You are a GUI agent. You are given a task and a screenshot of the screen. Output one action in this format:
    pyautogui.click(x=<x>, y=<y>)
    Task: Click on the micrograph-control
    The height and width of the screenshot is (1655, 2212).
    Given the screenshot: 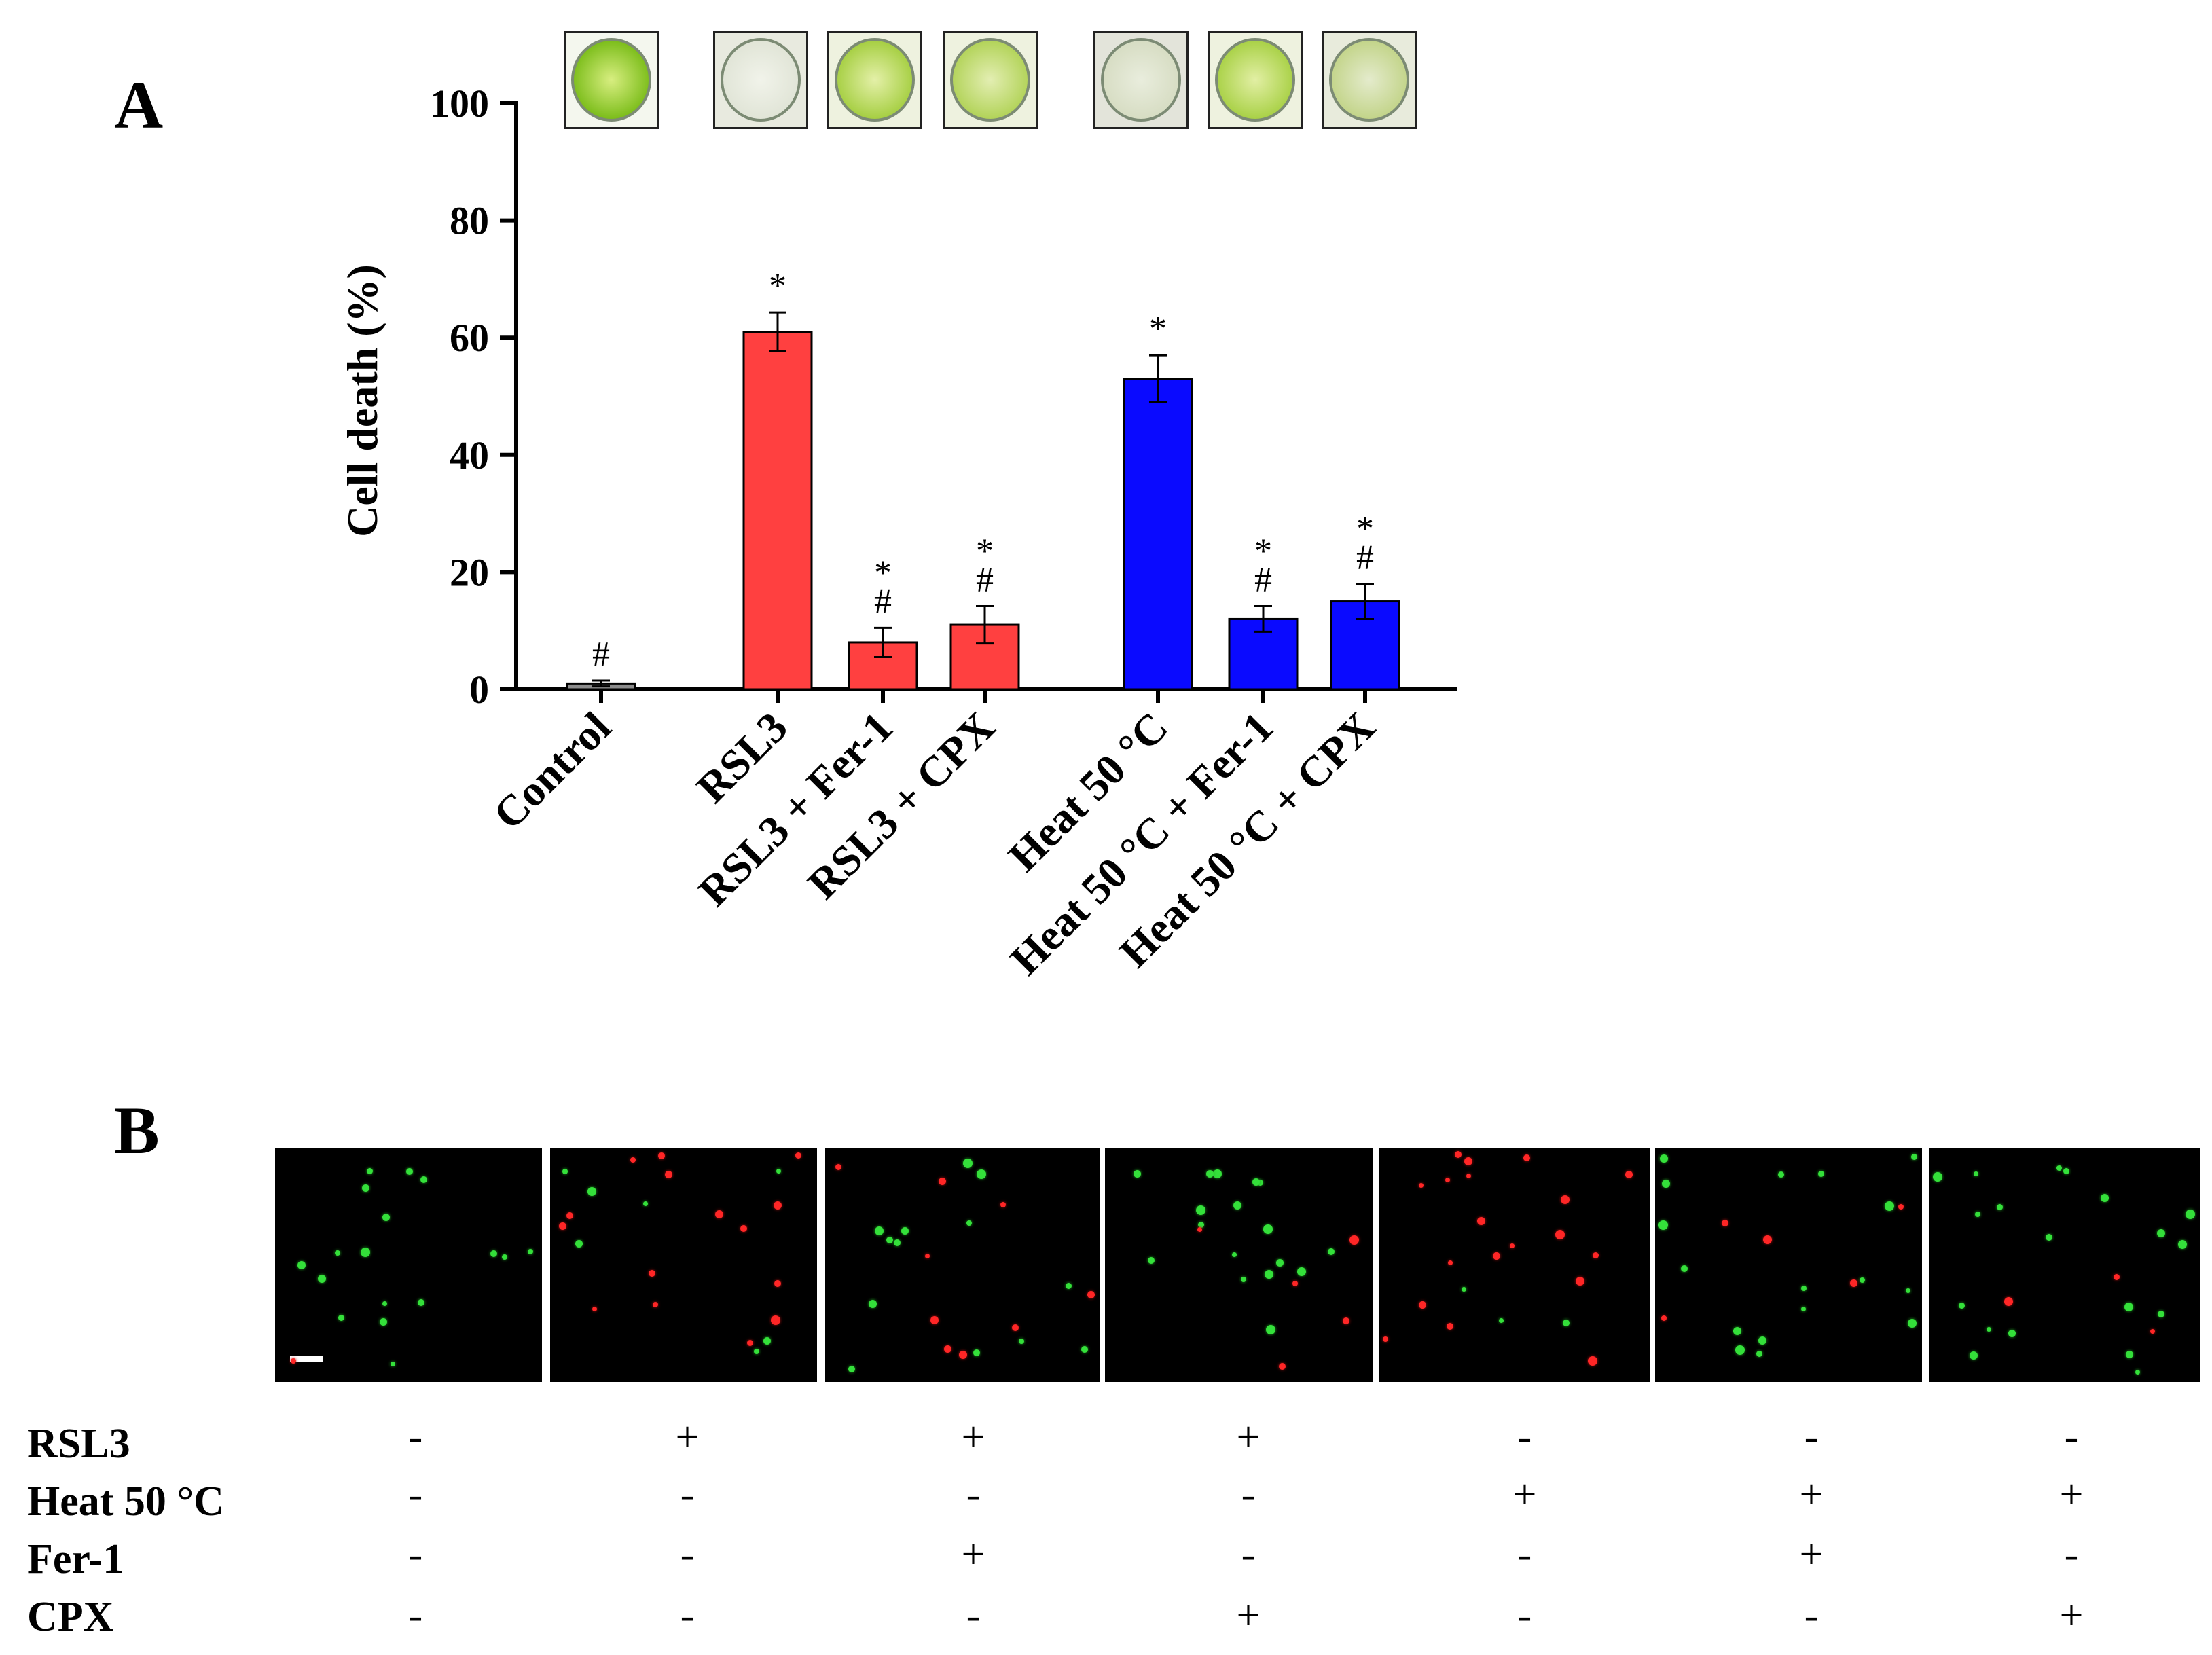 What is the action you would take?
    pyautogui.click(x=408, y=1265)
    